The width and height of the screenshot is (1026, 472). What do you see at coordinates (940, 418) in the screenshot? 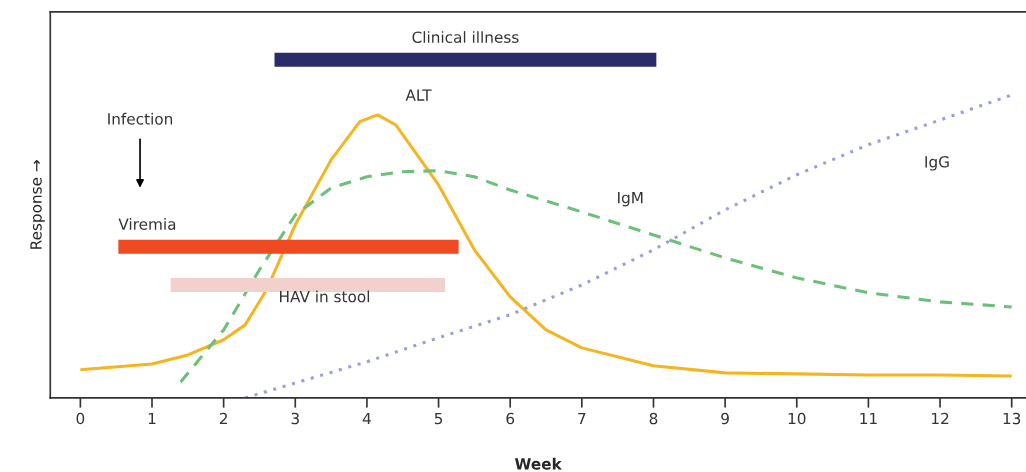
I see `x-tick-label: 12` at bounding box center [940, 418].